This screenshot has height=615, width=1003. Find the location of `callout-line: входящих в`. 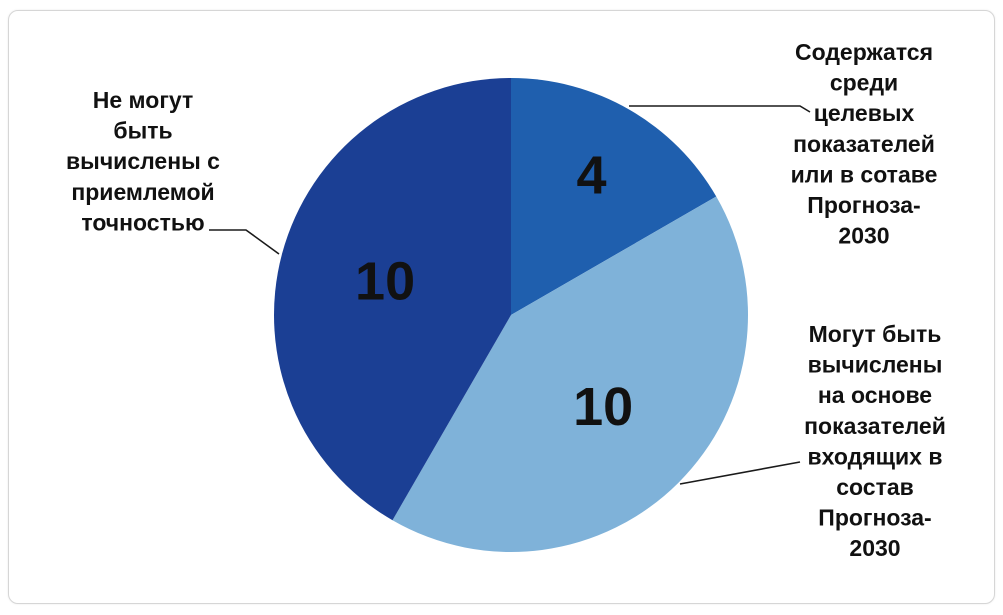

callout-line: входящих в is located at coordinates (875, 456).